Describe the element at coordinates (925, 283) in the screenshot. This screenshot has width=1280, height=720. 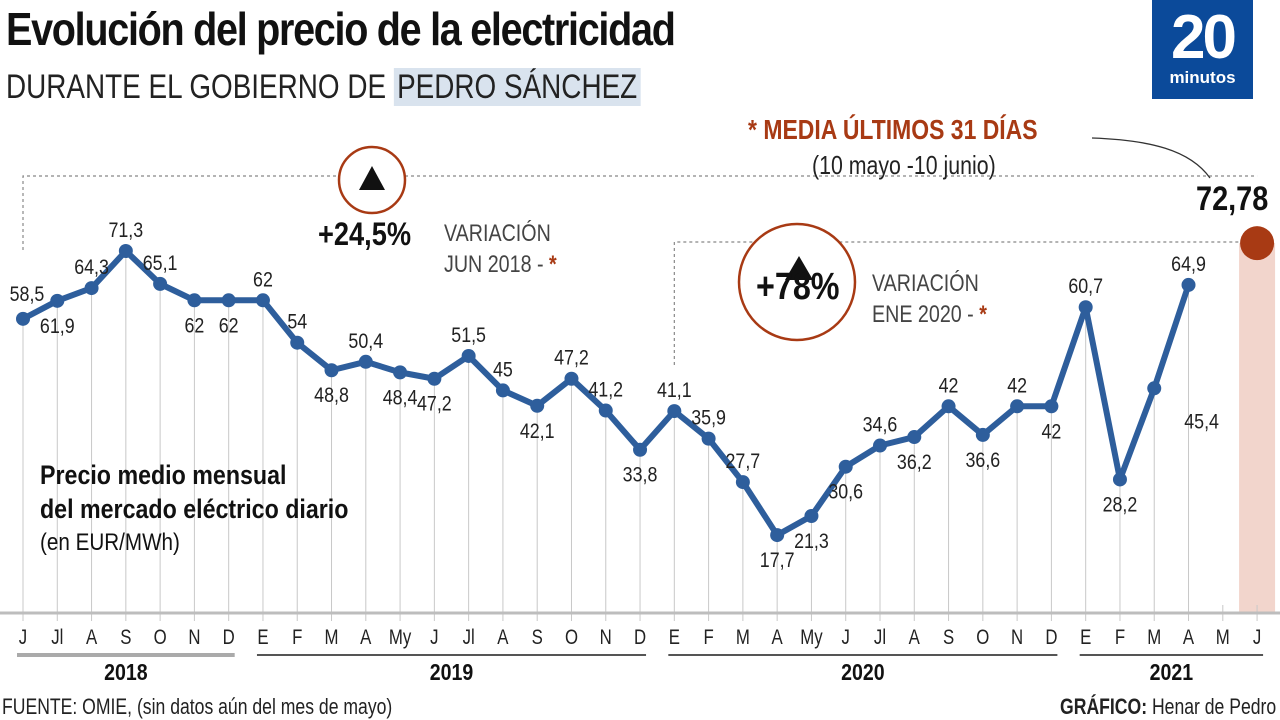
I see `variation-2-label-line1: VARIACIÓN` at that location.